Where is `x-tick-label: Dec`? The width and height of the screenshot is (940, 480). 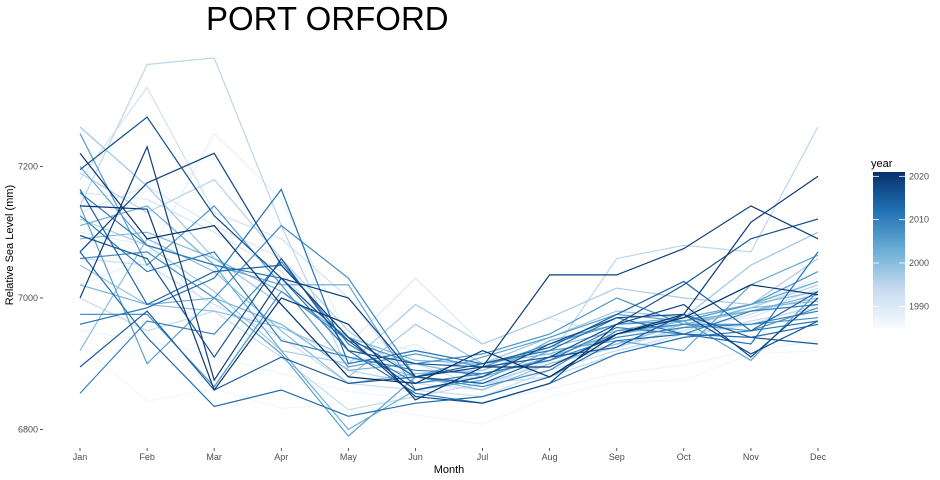
x-tick-label: Dec is located at coordinates (818, 457).